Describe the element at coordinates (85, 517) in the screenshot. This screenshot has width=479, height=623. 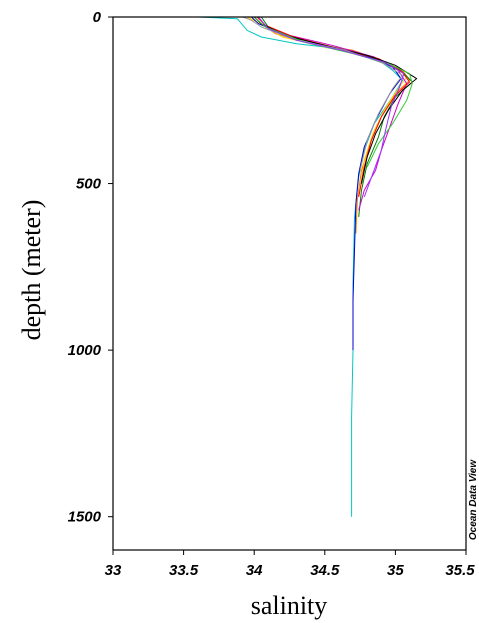
I see `y-tick-label: 1500` at that location.